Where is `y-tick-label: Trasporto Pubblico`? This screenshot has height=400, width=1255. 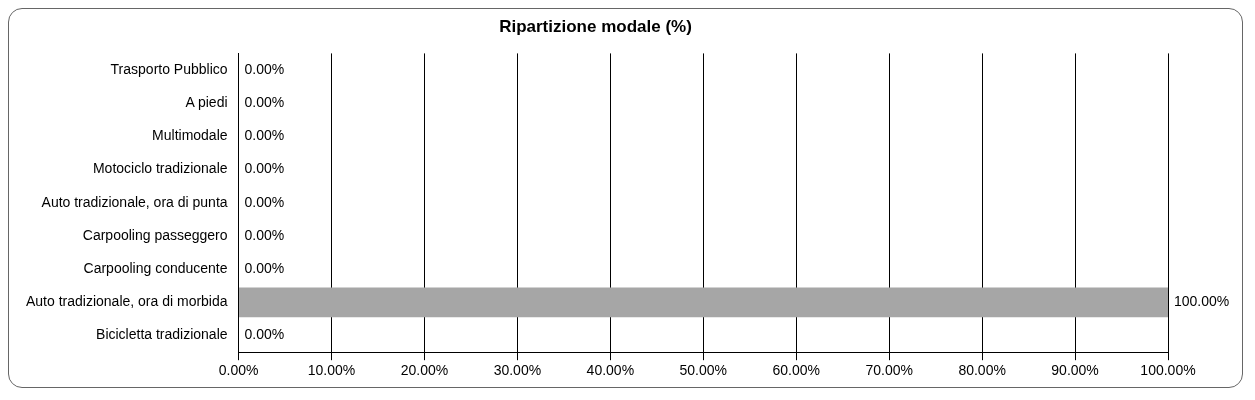
y-tick-label: Trasporto Pubblico is located at coordinates (169, 68).